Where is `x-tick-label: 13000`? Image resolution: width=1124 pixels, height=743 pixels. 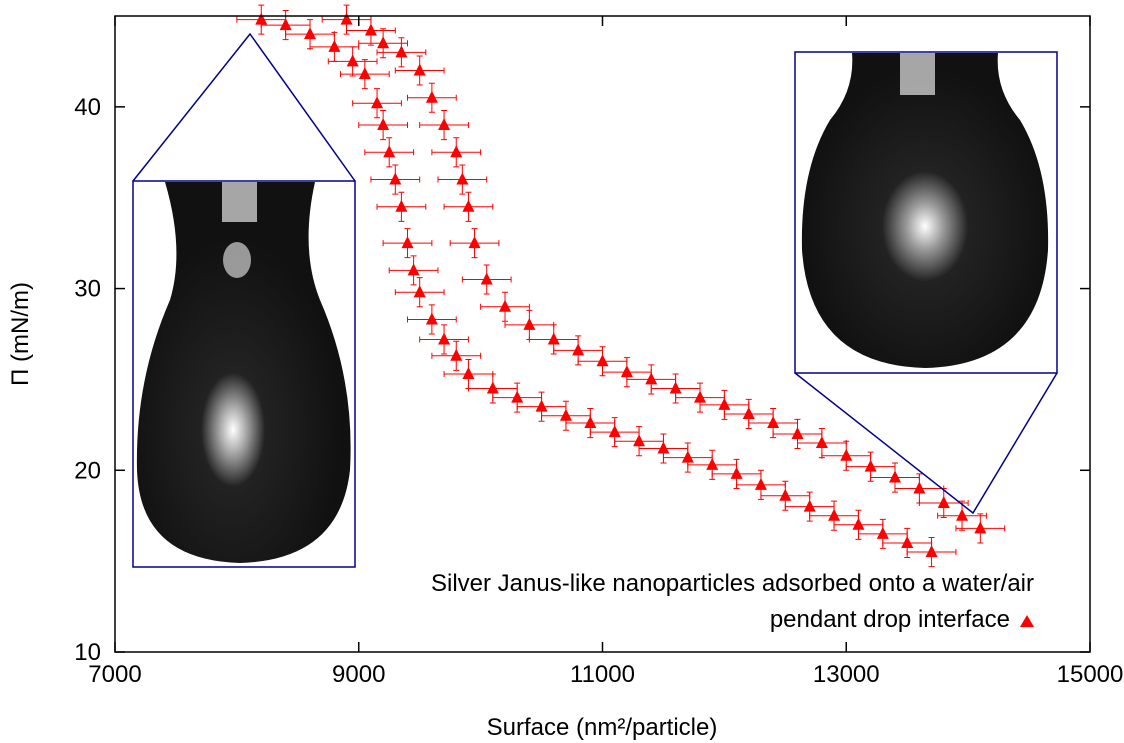 x-tick-label: 13000 is located at coordinates (846, 674).